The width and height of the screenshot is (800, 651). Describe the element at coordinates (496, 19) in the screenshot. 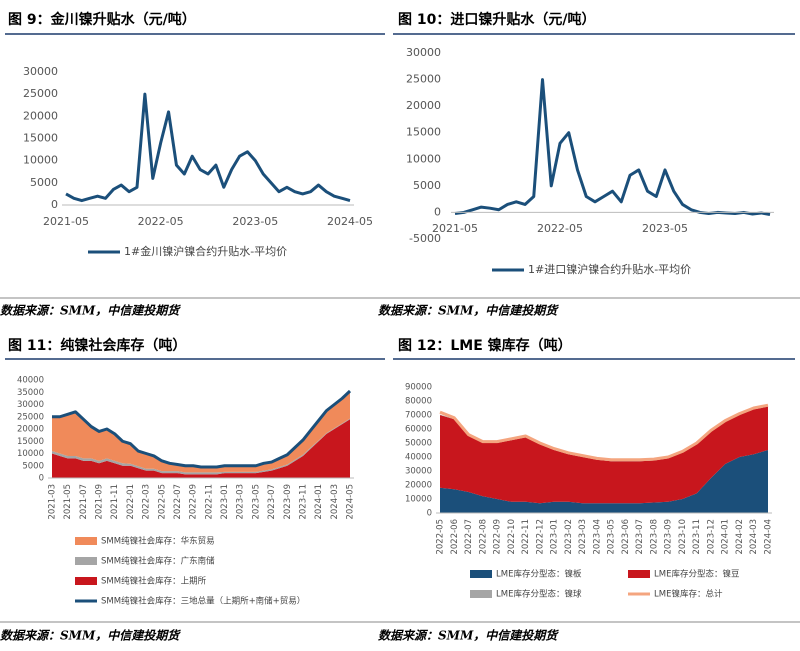

I see `chart-title: 图 10：进口镍升贴水（元/吨）` at that location.